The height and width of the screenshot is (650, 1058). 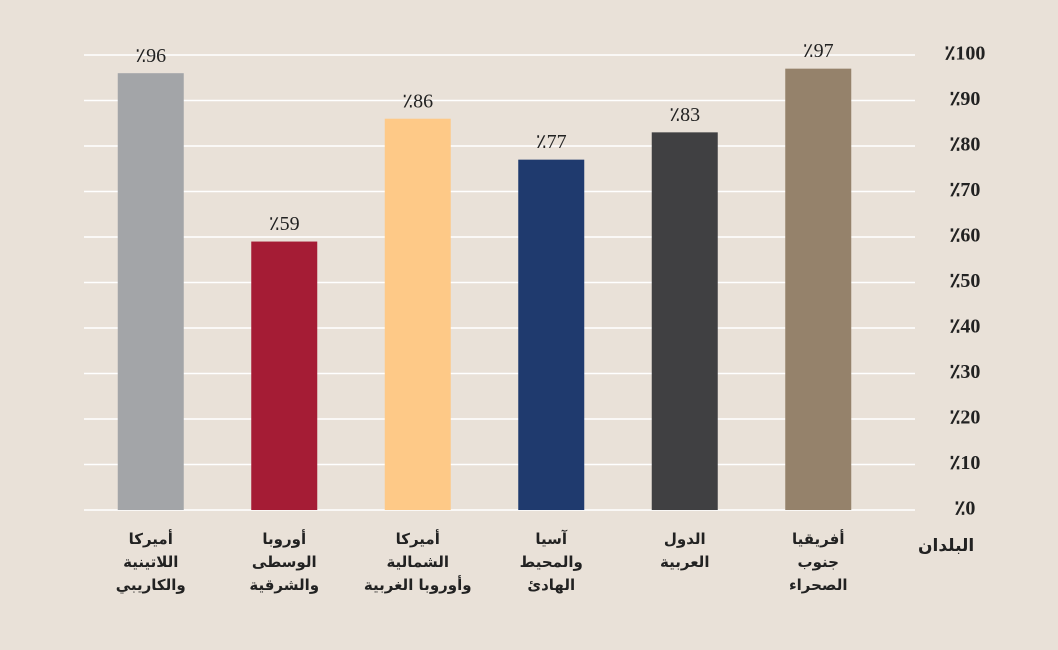 I want to click on y-tick-label: ٪100, so click(x=965, y=54).